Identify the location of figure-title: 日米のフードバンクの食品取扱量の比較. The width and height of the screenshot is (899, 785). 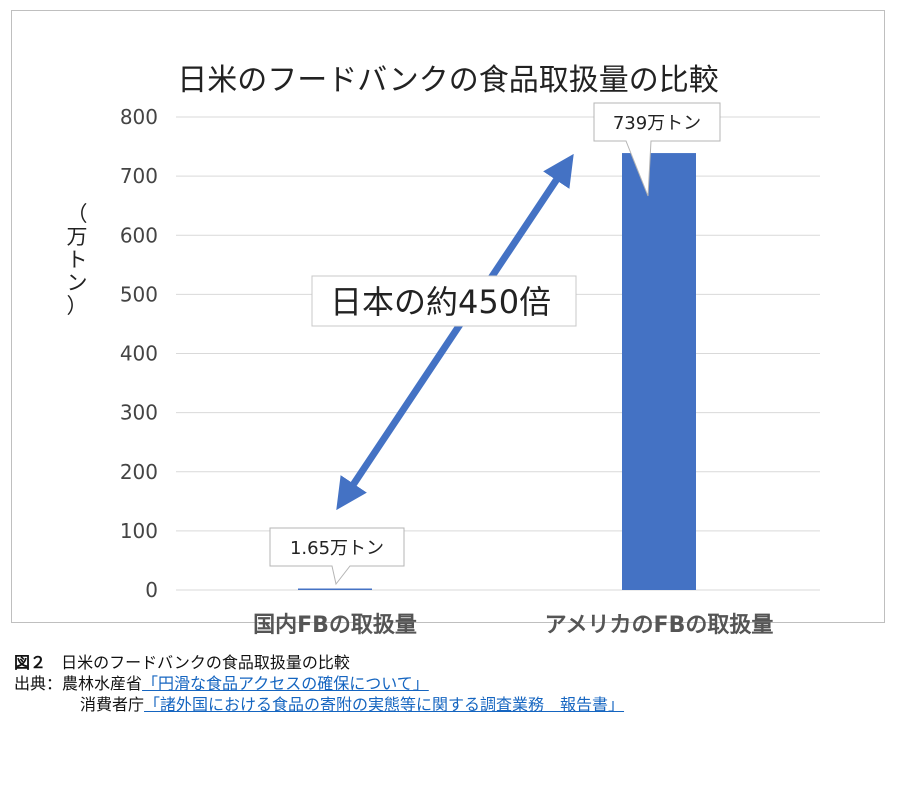
(205, 662).